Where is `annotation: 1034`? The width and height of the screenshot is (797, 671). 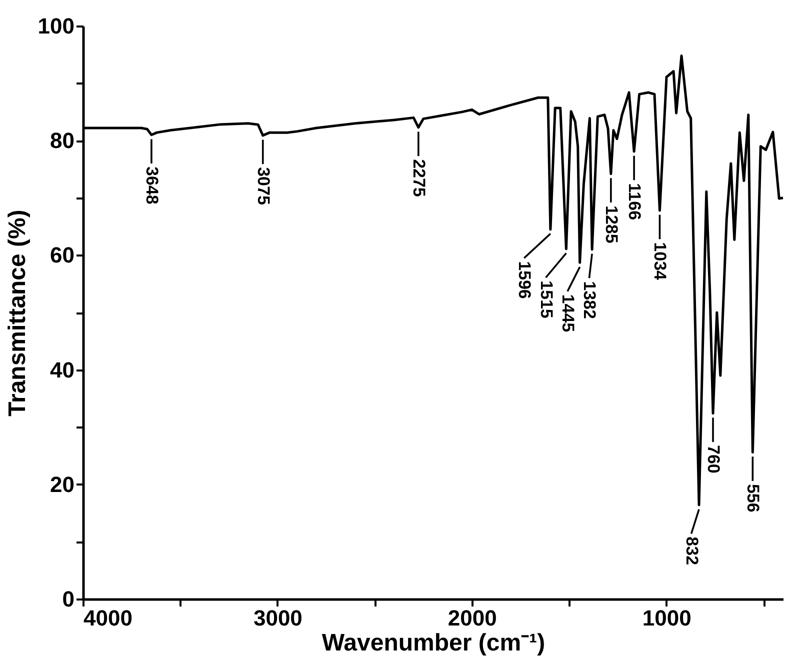 annotation: 1034 is located at coordinates (660, 261).